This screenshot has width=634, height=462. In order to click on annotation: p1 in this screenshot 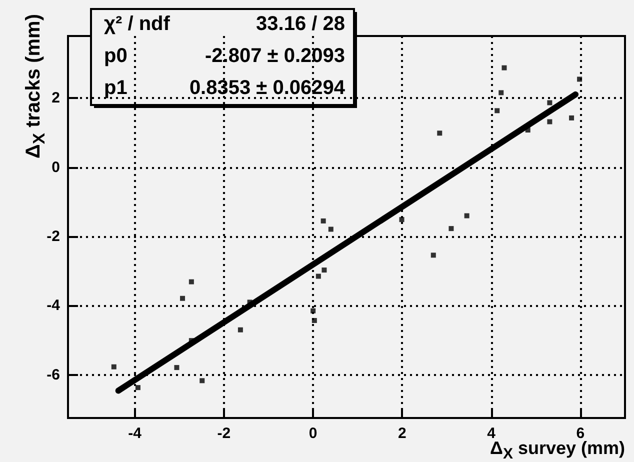, I will do `click(116, 88)`.